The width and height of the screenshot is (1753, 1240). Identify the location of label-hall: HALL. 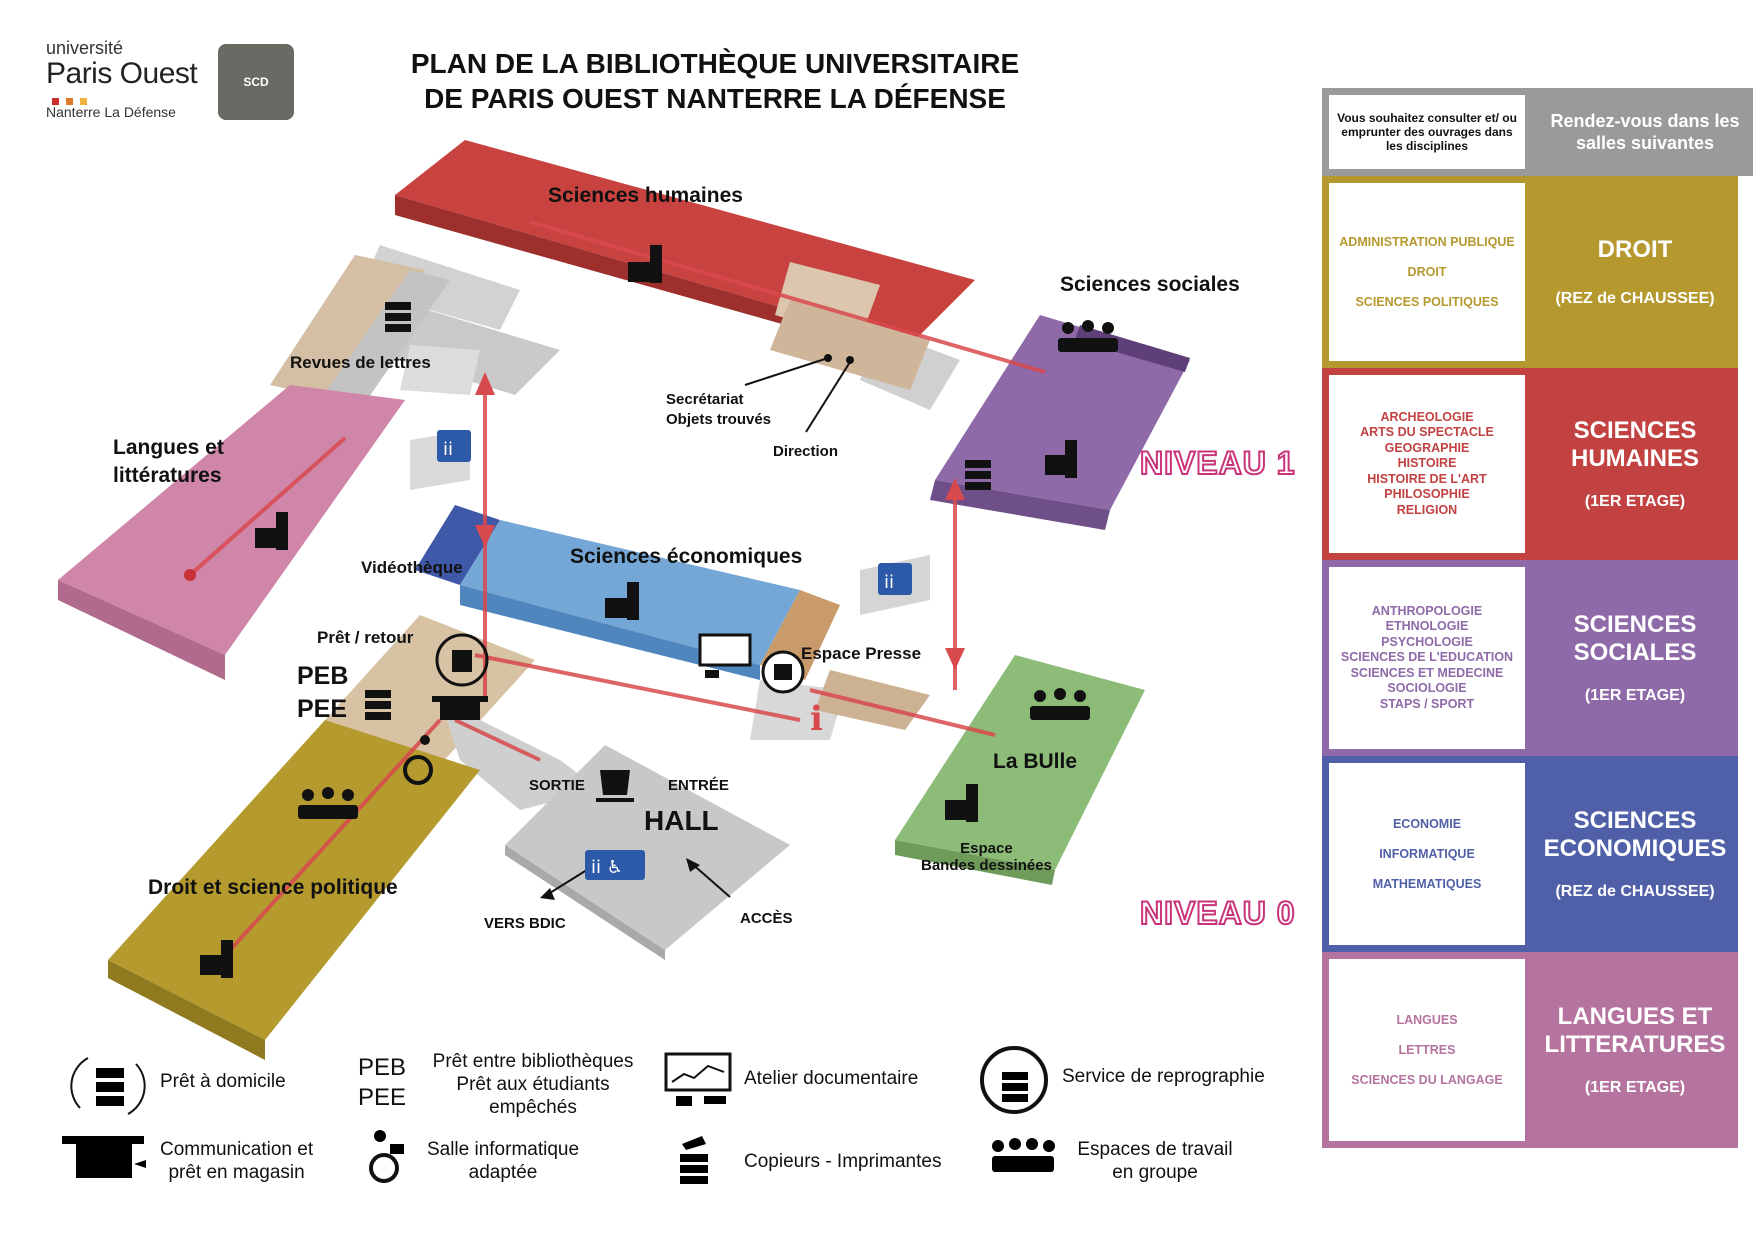
(681, 820).